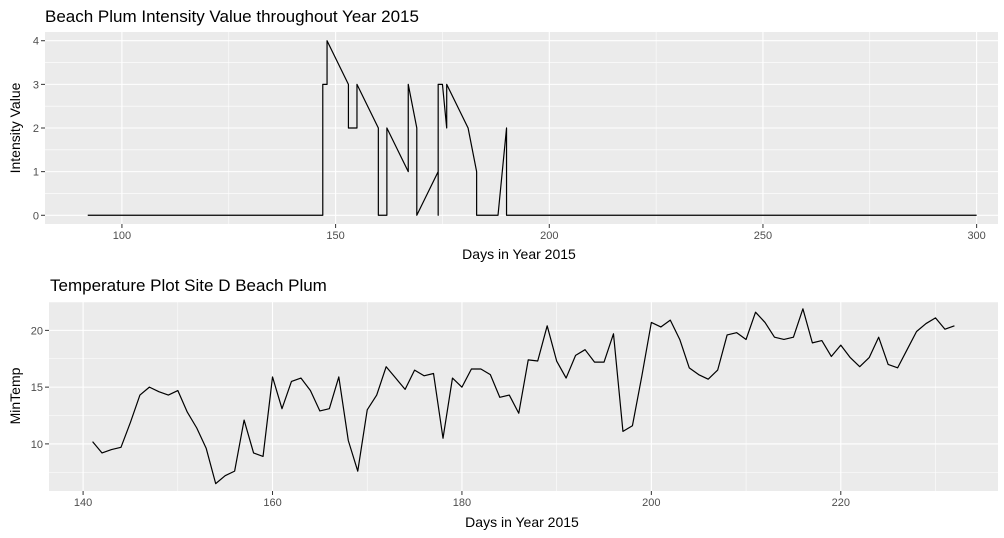 Image resolution: width=1004 pixels, height=538 pixels. What do you see at coordinates (763, 236) in the screenshot?
I see `intensity-x-tick-label: 250` at bounding box center [763, 236].